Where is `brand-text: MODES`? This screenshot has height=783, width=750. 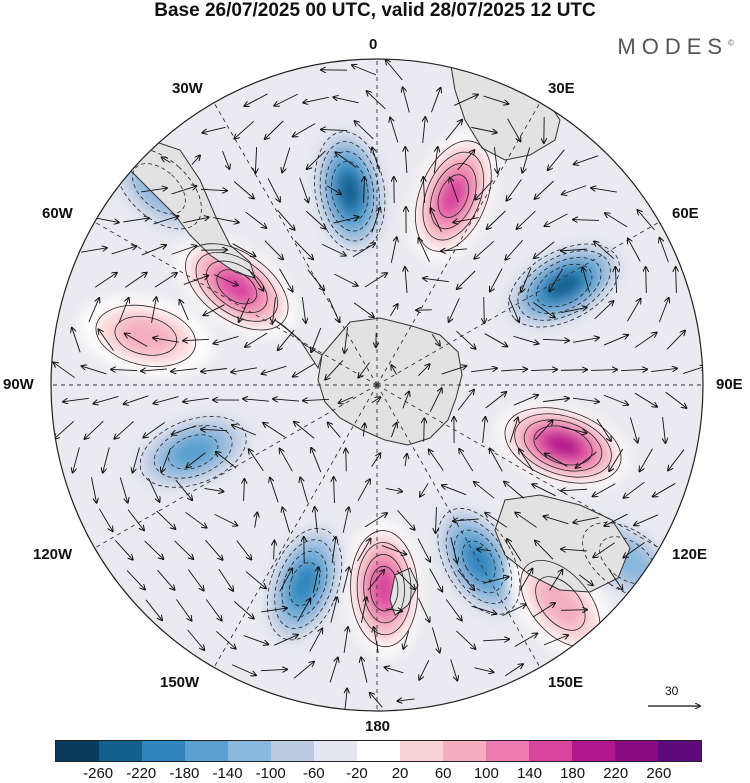 brand-text: MODES is located at coordinates (673, 46).